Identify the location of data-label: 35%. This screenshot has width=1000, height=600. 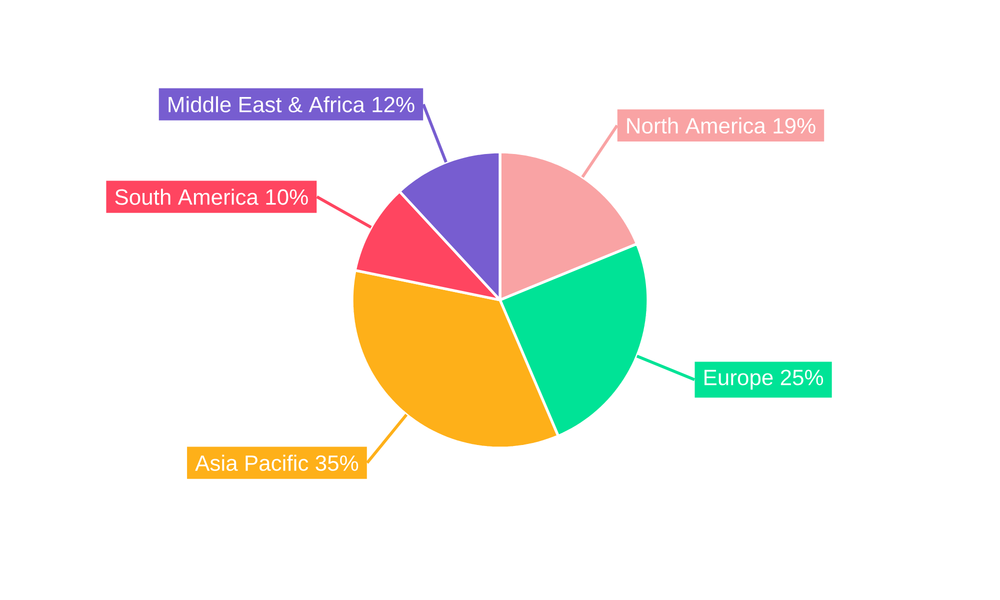
(337, 463).